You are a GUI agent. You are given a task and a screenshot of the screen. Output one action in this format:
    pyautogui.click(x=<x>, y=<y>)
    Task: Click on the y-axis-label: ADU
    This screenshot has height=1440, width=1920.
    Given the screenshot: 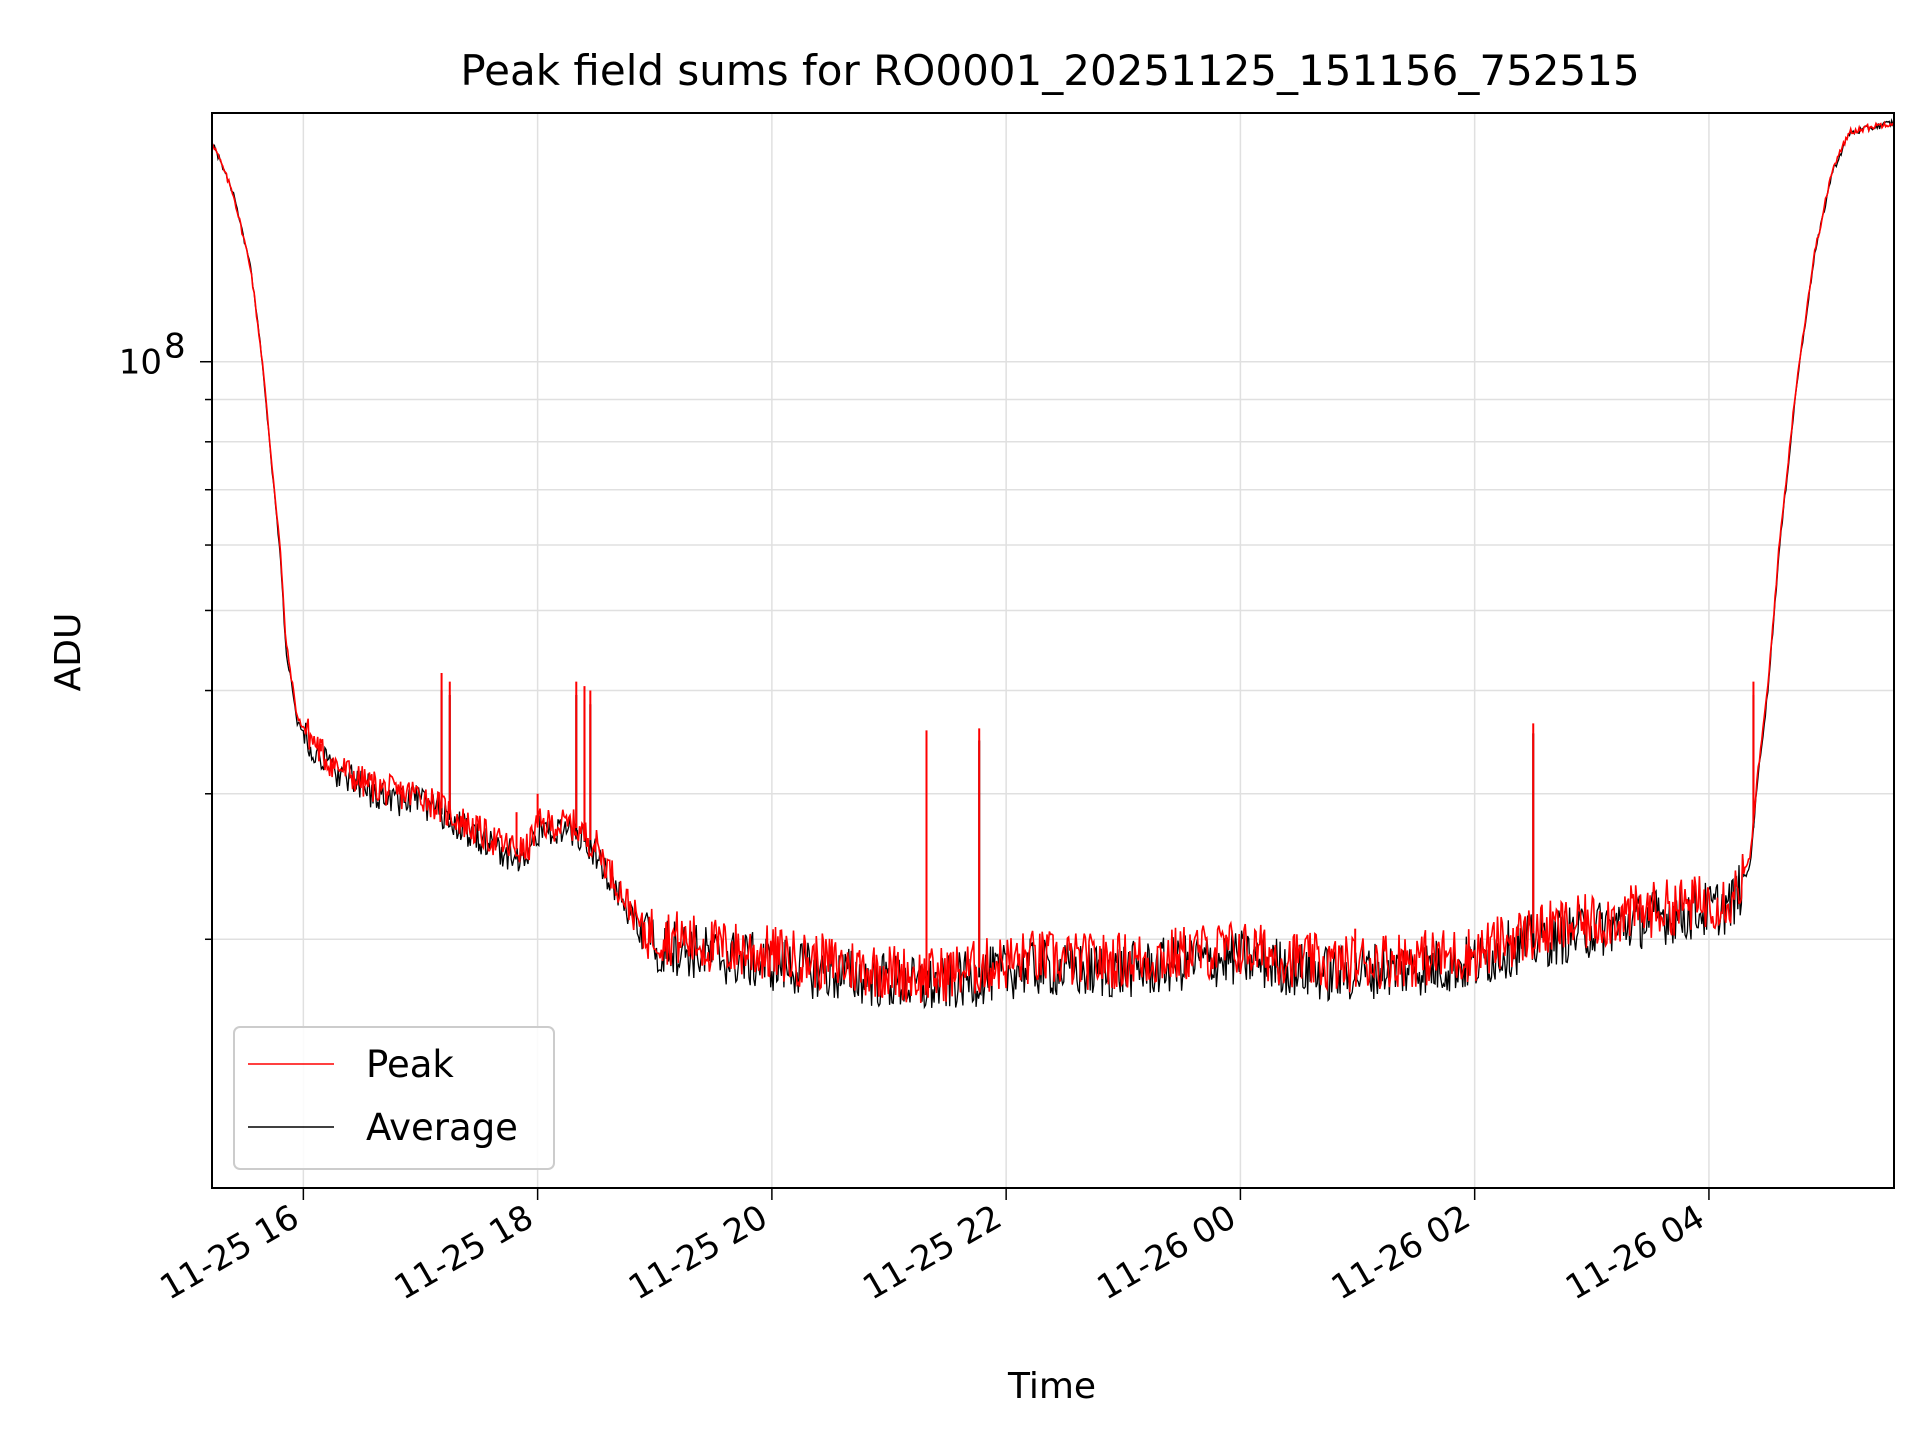 What is the action you would take?
    pyautogui.click(x=68, y=652)
    